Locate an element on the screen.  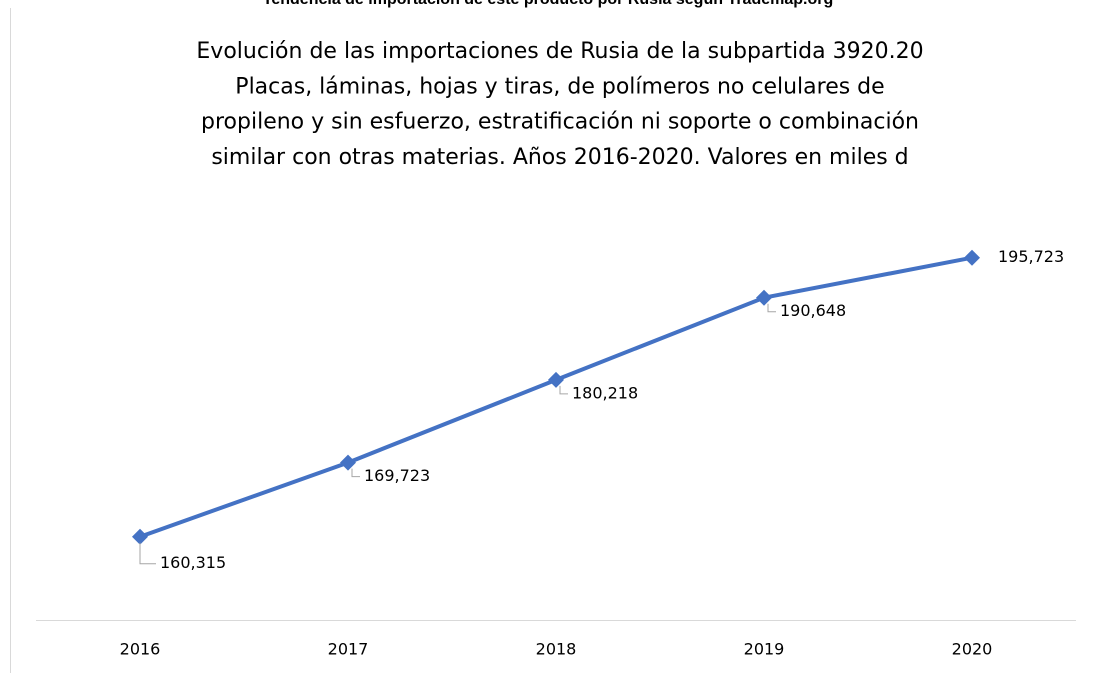
data-label: 169,723 is located at coordinates (397, 475).